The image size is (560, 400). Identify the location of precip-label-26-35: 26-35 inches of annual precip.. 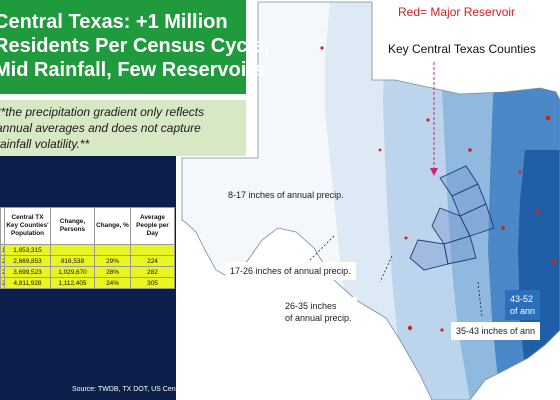
(318, 312).